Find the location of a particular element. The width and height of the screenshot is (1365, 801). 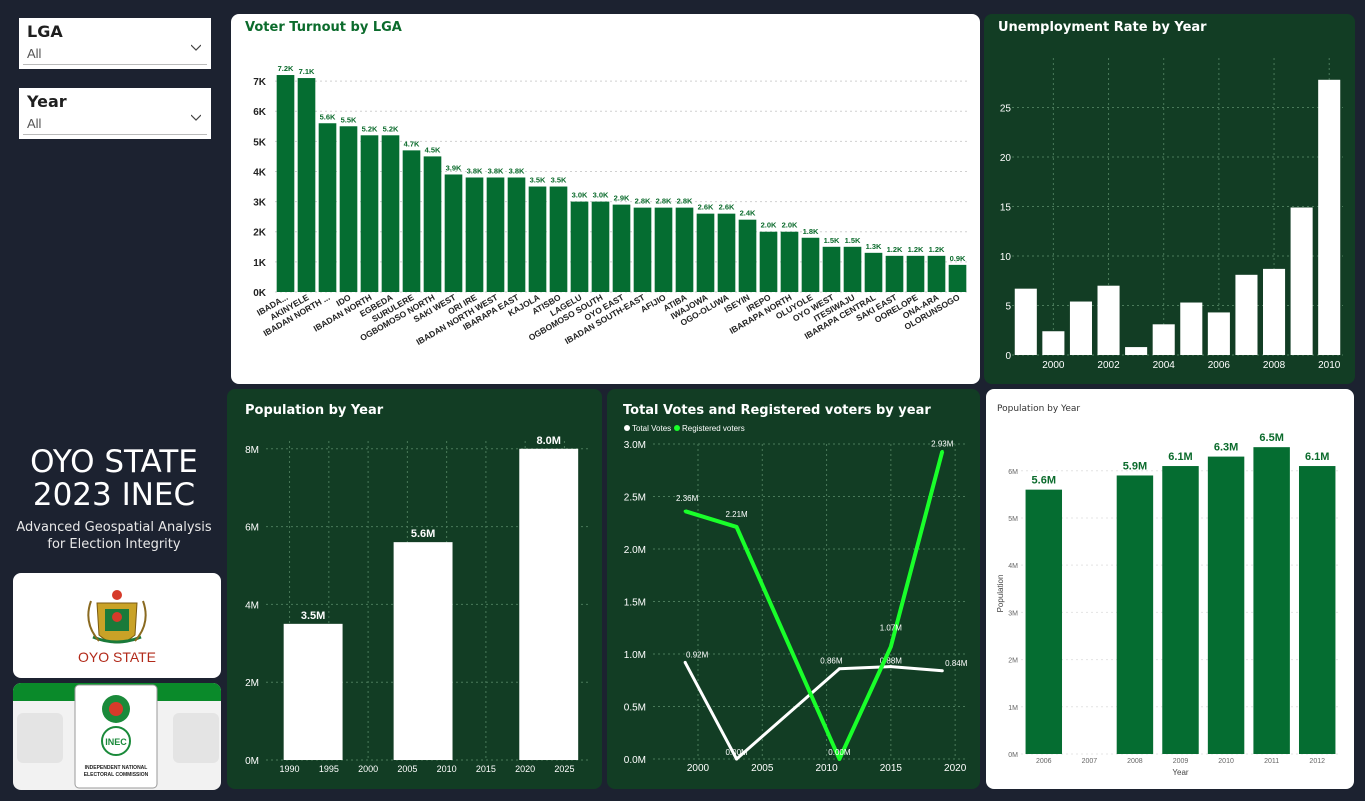

y-tick-label: 8M is located at coordinates (252, 450).